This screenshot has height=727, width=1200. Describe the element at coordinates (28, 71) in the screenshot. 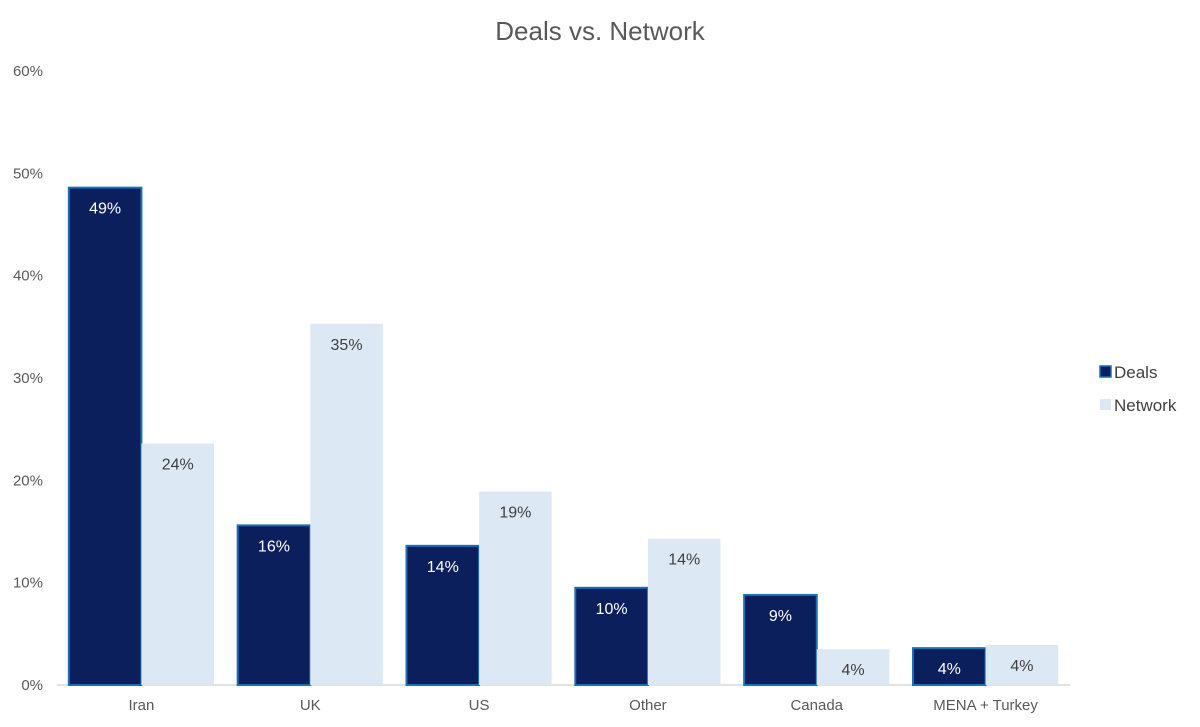

I see `y-tick-label: 60%` at that location.